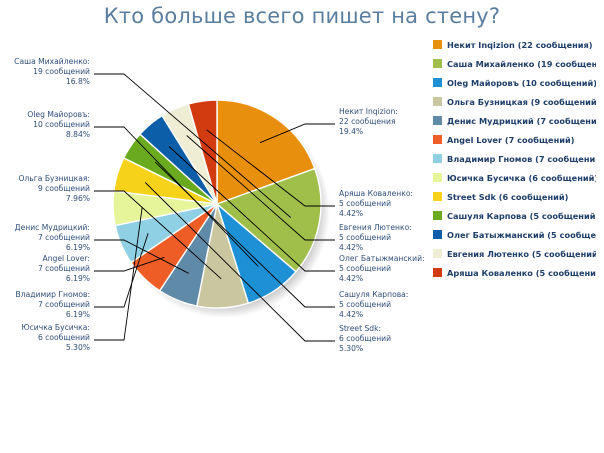 Image resolution: width=604 pixels, height=453 pixels. I want to click on legend-label: Street Sdk (6 сообщений), so click(508, 197).